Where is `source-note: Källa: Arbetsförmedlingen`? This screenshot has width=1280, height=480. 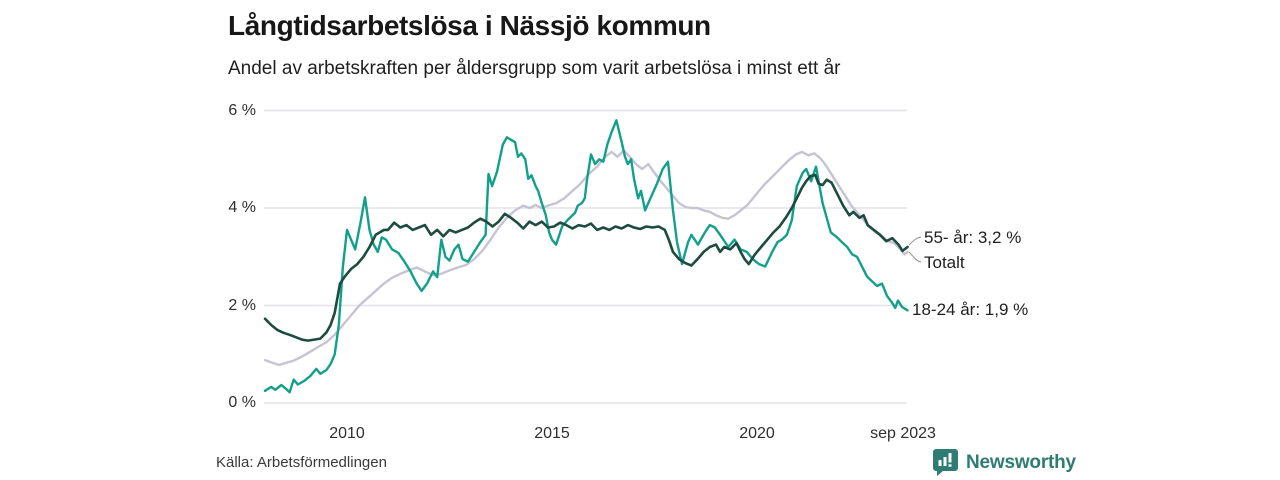
source-note: Källa: Arbetsförmedlingen is located at coordinates (301, 462).